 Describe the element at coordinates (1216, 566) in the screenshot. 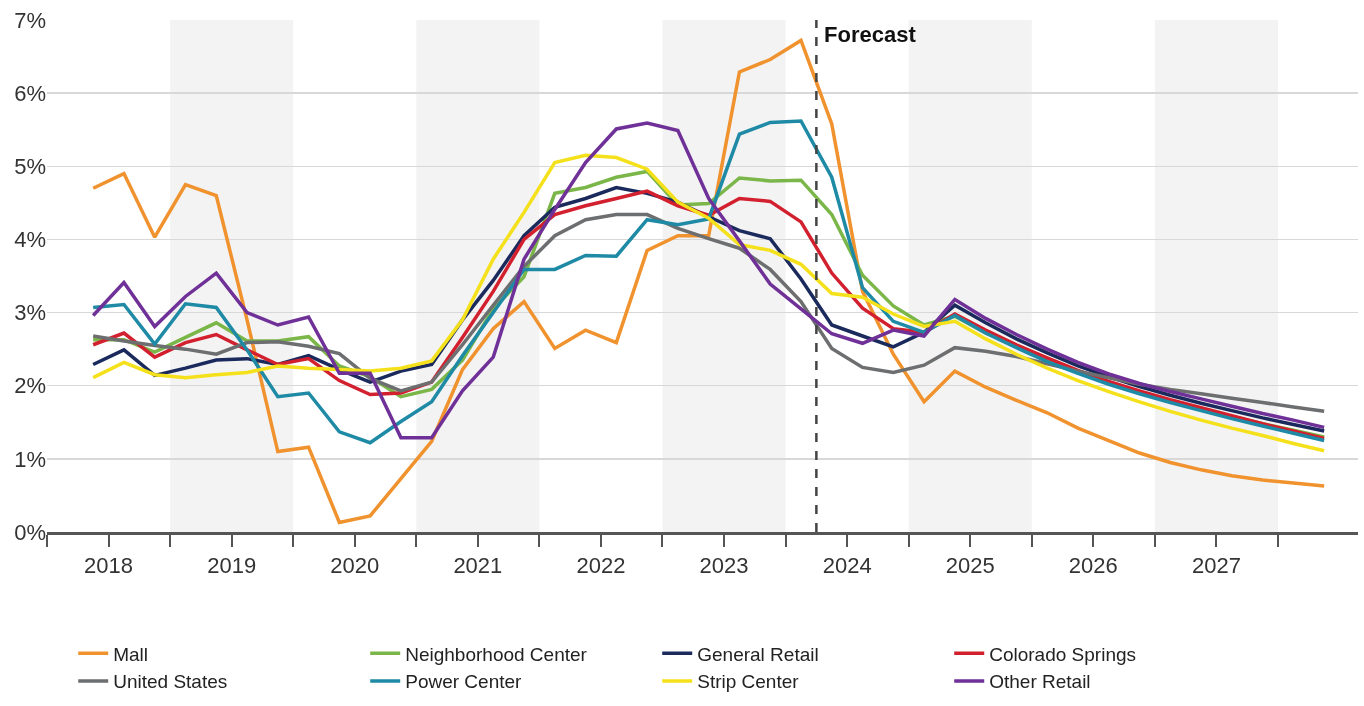

I see `x-tick-label: 2027` at that location.